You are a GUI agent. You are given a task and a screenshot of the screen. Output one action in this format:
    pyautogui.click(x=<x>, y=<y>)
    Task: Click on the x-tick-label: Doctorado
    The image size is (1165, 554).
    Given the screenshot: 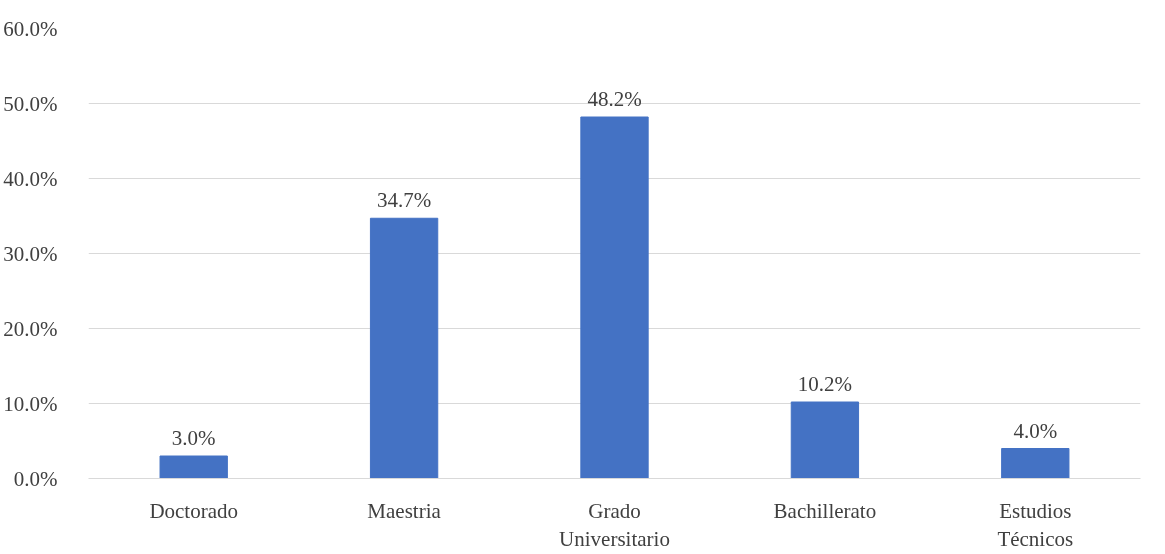 What is the action you would take?
    pyautogui.click(x=194, y=510)
    